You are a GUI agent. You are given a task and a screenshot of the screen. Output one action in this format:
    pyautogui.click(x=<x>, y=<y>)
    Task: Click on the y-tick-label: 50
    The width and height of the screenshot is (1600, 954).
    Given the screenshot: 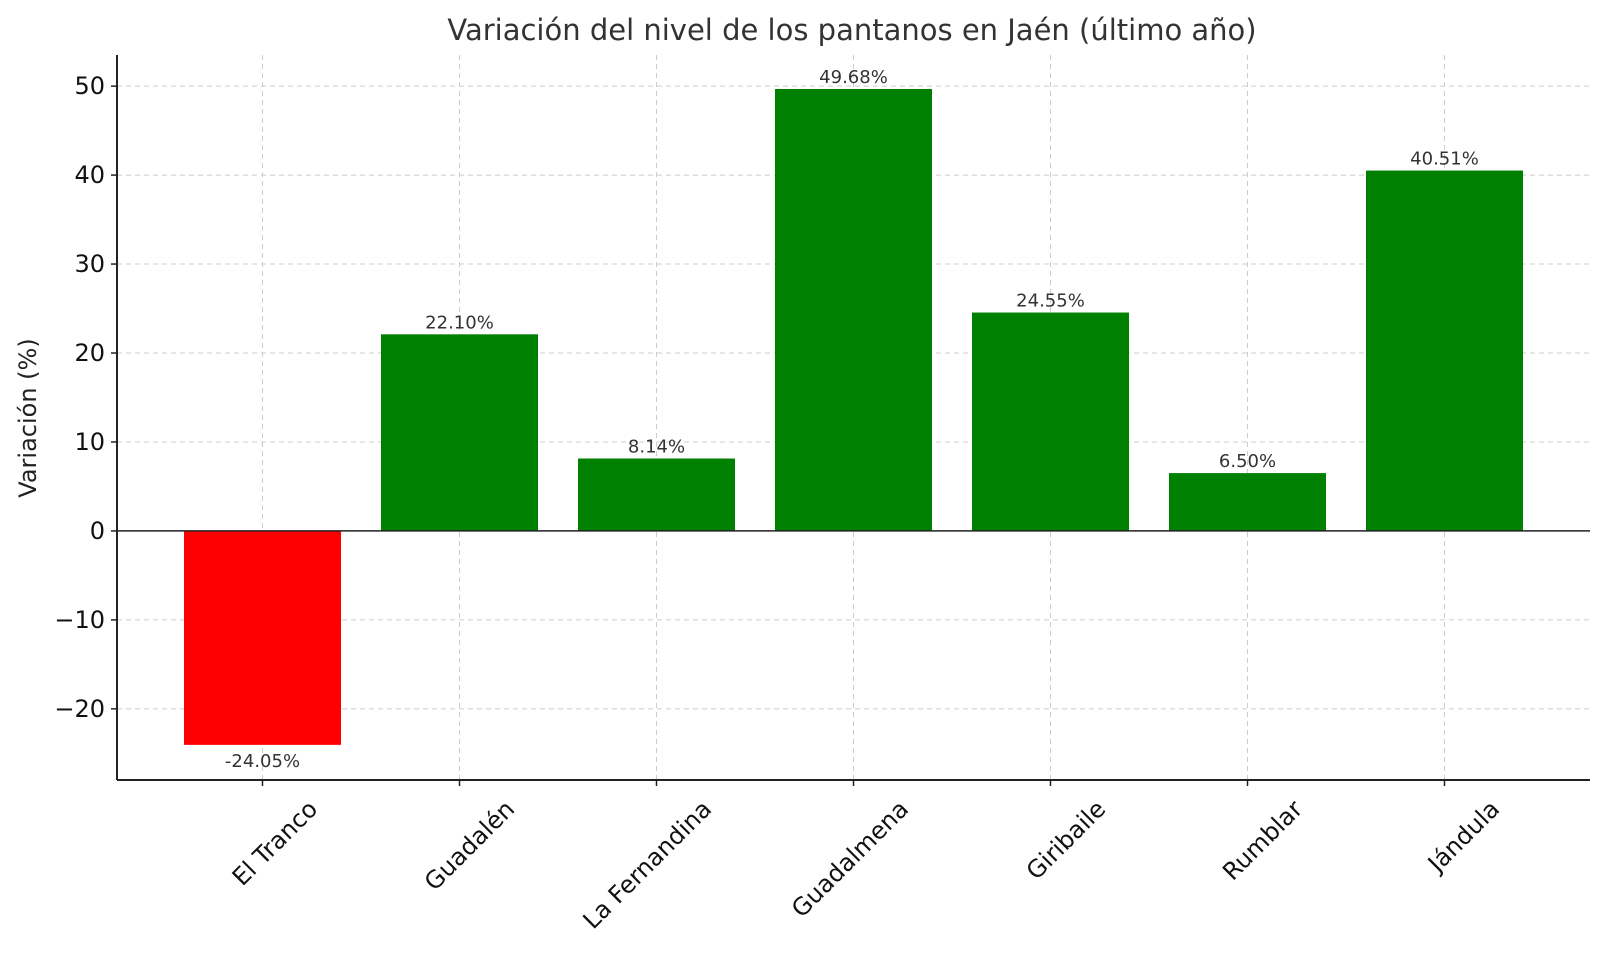 What is the action you would take?
    pyautogui.click(x=89, y=86)
    